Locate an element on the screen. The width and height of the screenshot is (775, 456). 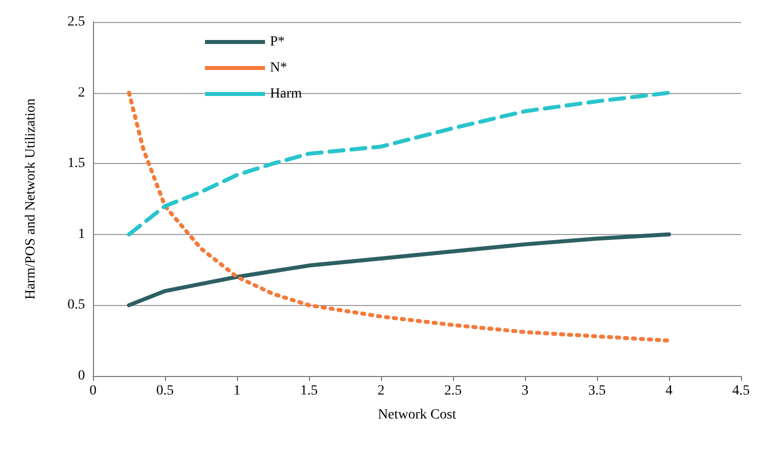
x-tick-label: 3 is located at coordinates (525, 391).